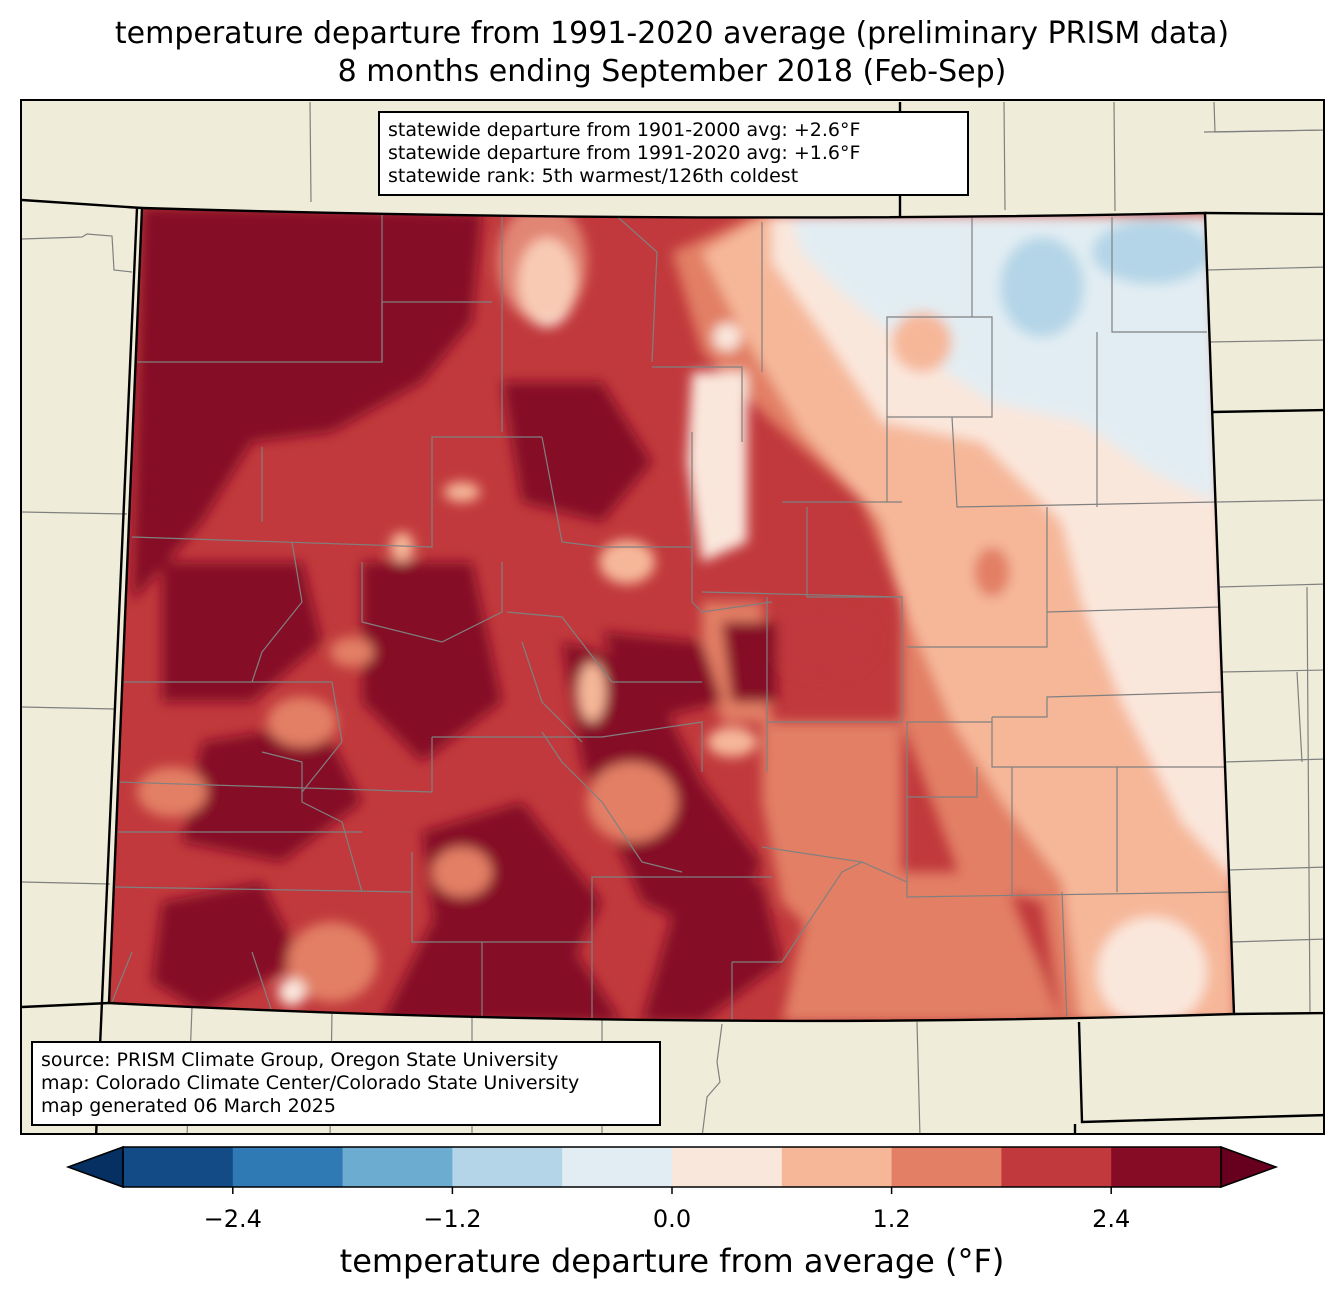  Describe the element at coordinates (94, 1167) in the screenshot. I see `colorbar-under-arrow` at that location.